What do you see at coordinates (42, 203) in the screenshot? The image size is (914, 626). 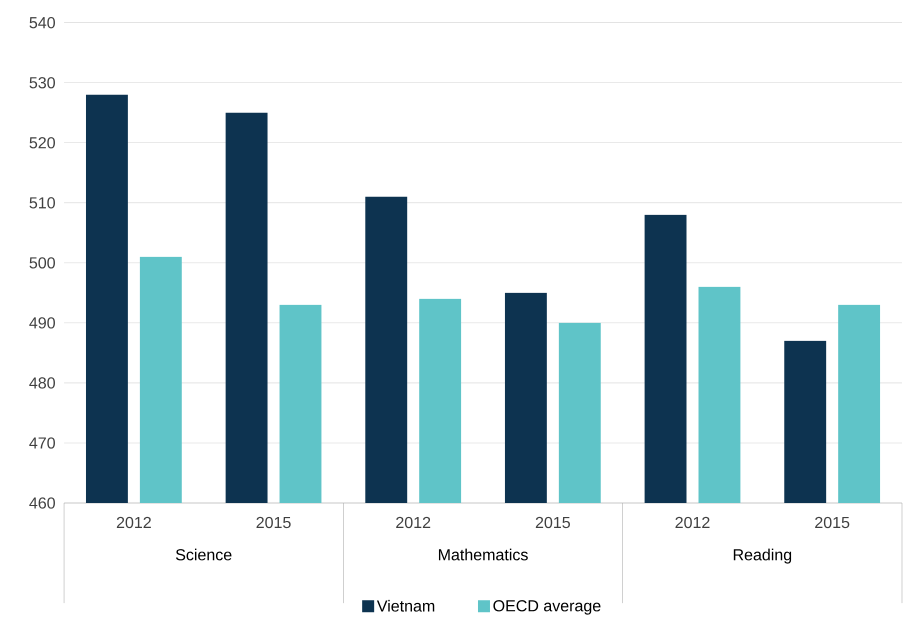 I see `y-tick-label: 510` at bounding box center [42, 203].